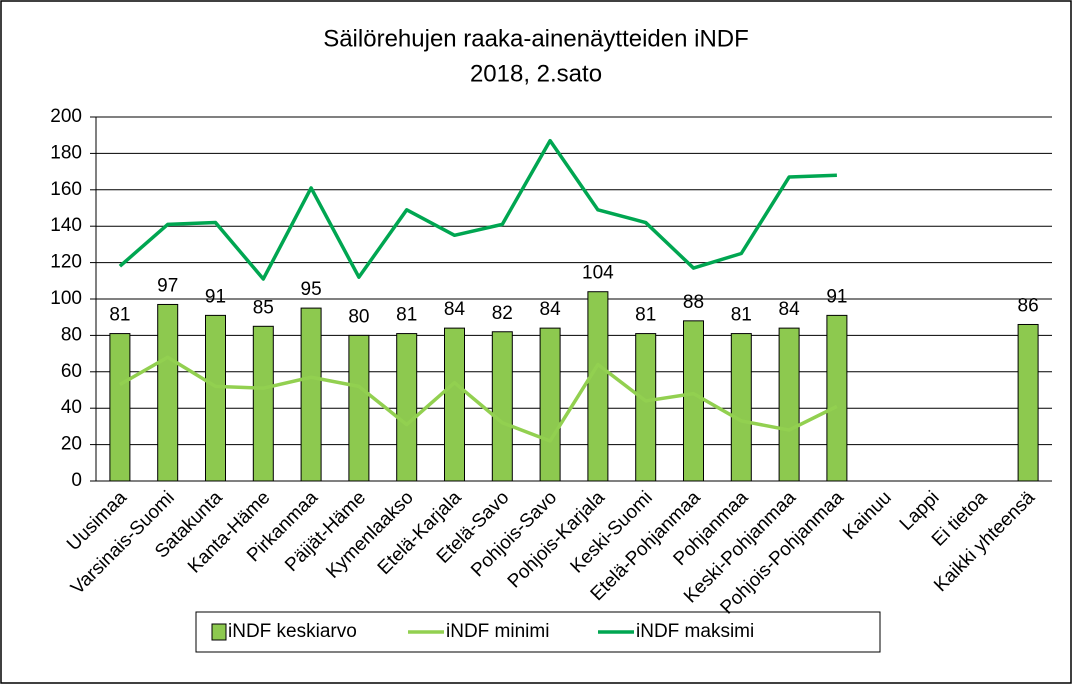 The image size is (1072, 684). I want to click on legend-swatch, so click(219, 632).